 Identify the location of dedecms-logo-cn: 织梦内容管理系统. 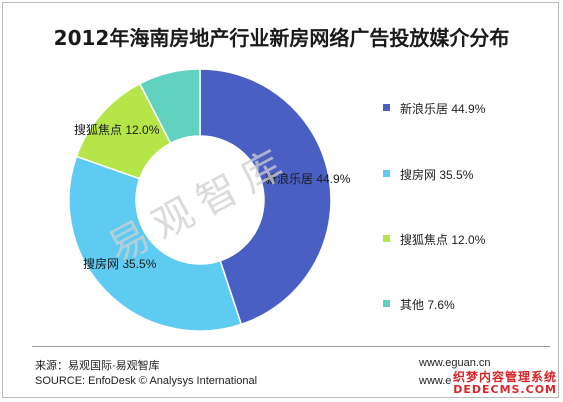
(504, 377).